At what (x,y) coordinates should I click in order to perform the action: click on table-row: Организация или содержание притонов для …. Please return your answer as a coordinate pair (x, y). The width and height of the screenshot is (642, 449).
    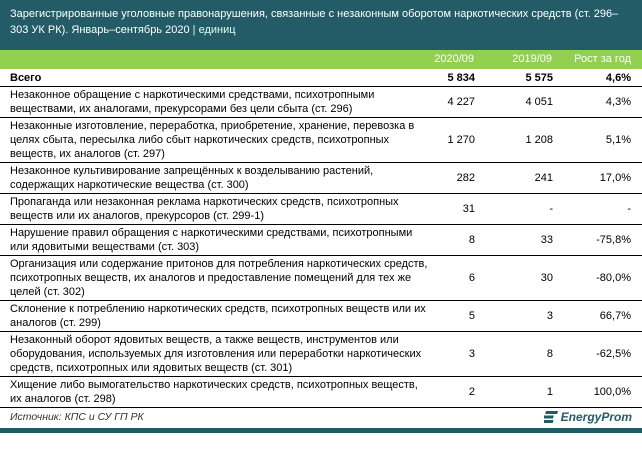
    Looking at the image, I should click on (321, 278).